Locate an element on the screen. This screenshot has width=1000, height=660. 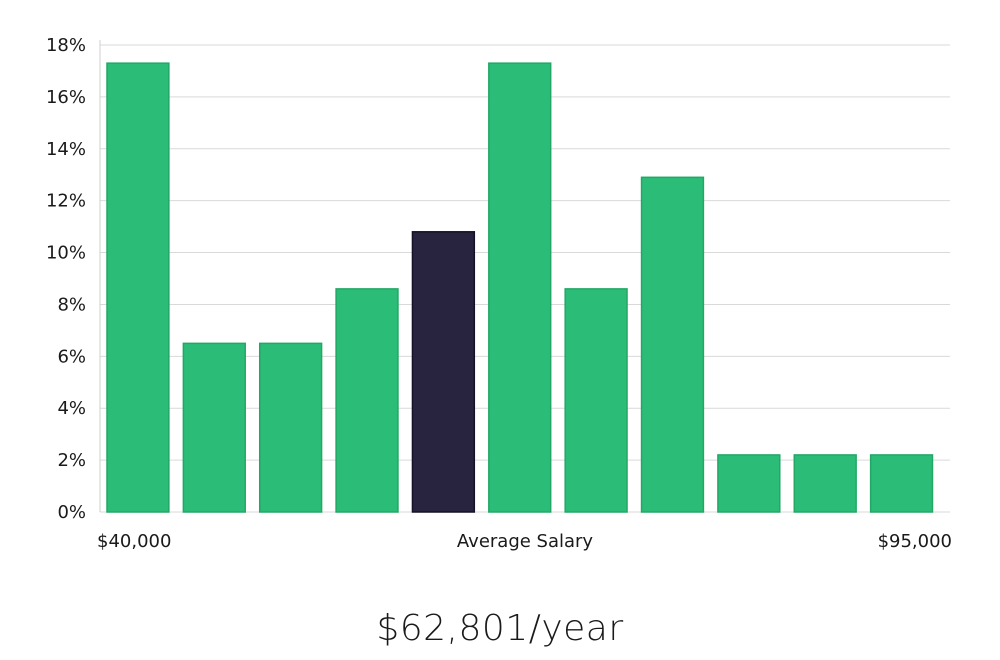
y-tick-label: 6% is located at coordinates (71, 356).